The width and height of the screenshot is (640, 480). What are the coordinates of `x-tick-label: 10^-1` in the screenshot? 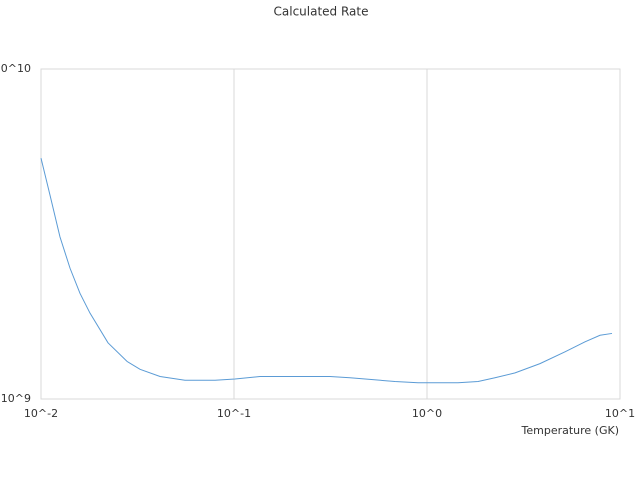 It's located at (234, 413).